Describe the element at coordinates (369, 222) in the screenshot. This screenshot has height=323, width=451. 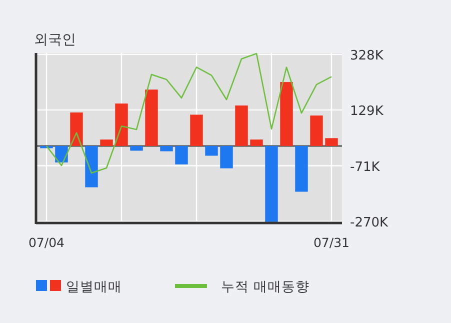
I see `y-tick-label: -270K` at that location.